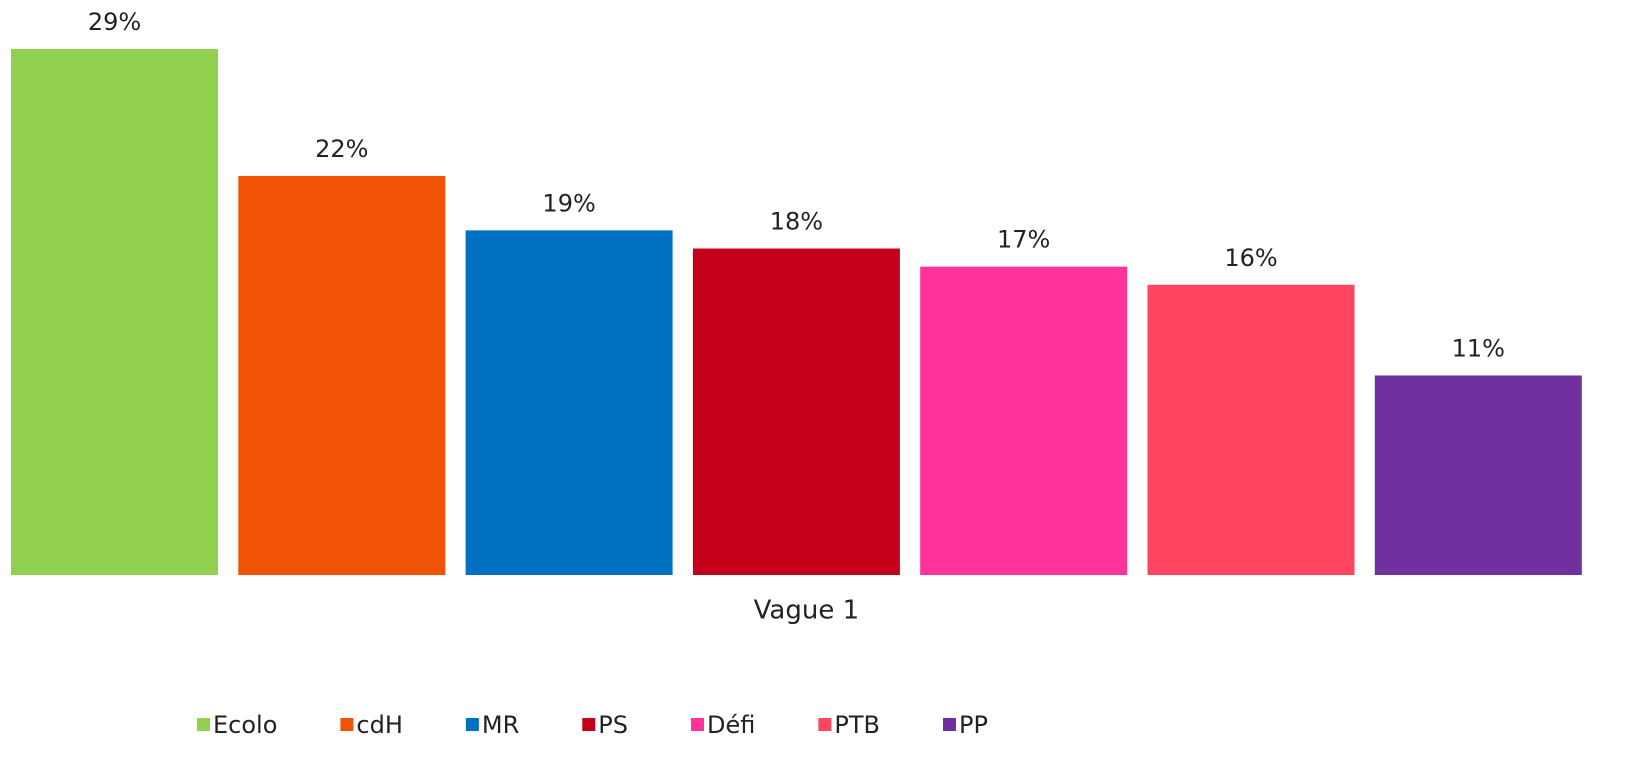  I want to click on data-label: 11%, so click(1478, 348).